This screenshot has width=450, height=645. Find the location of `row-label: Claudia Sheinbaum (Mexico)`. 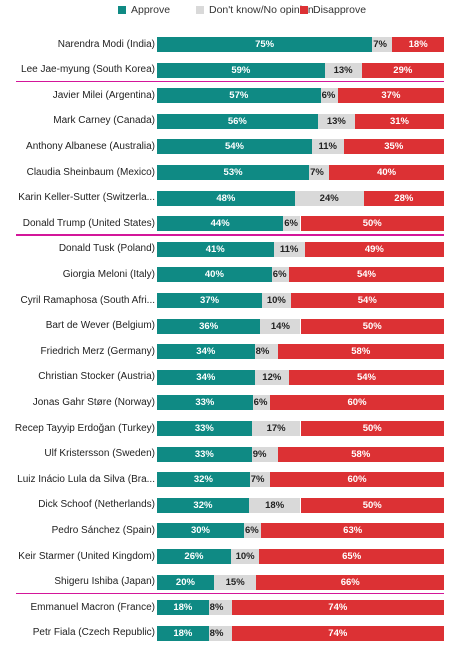

row-label: Claudia Sheinbaum (Mexico) is located at coordinates (90, 172).